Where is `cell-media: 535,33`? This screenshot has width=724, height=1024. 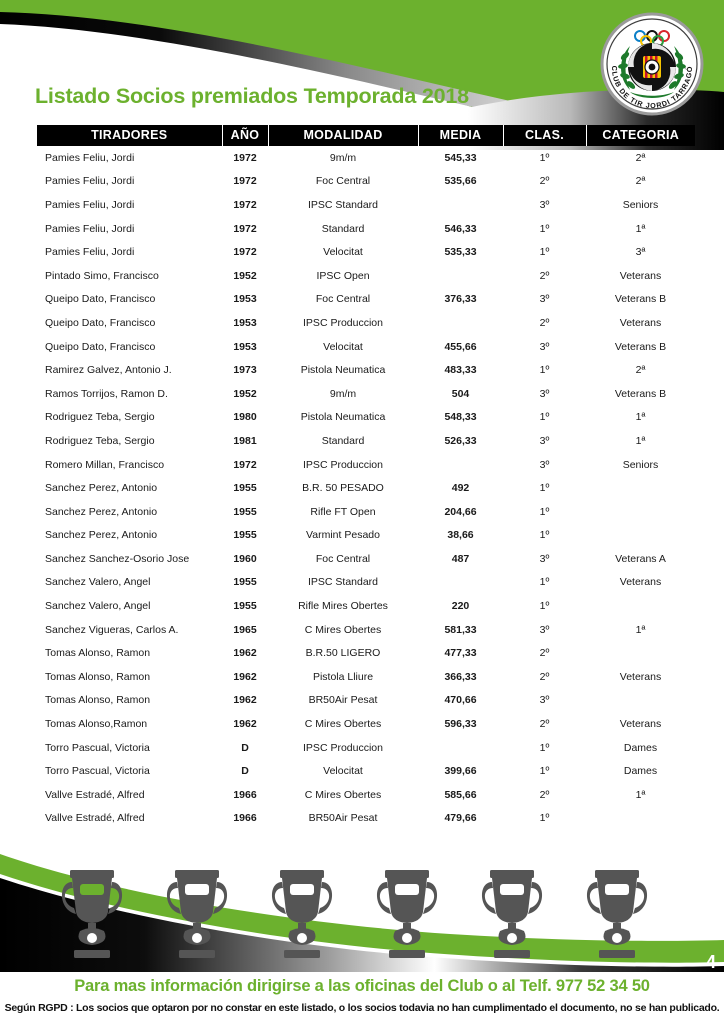
cell-media: 535,33 is located at coordinates (460, 252).